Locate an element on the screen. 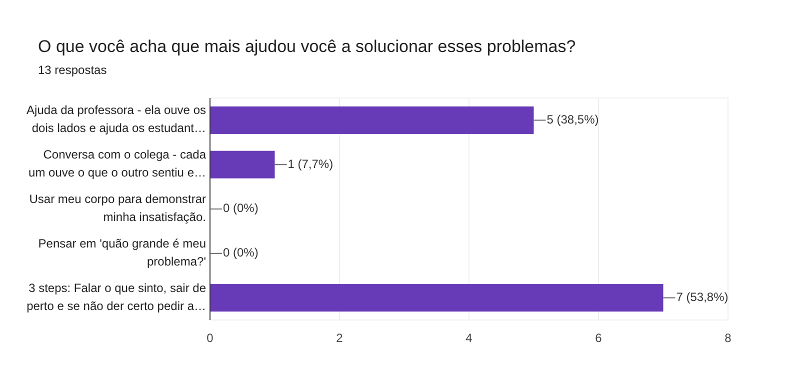 The width and height of the screenshot is (800, 380). x-tick-label: 6 is located at coordinates (598, 338).